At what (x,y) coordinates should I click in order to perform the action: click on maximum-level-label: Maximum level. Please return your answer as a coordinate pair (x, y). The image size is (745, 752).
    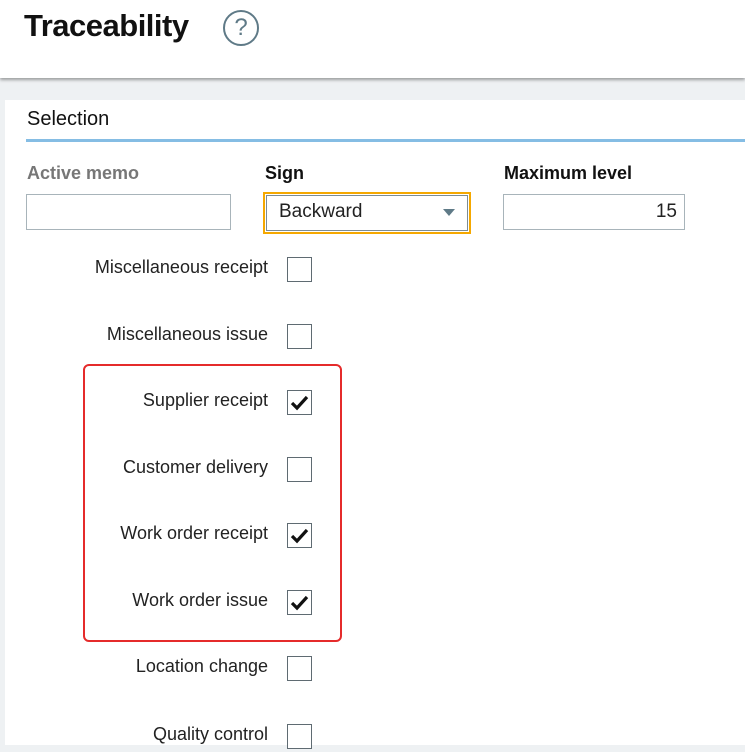
    Looking at the image, I should click on (568, 173).